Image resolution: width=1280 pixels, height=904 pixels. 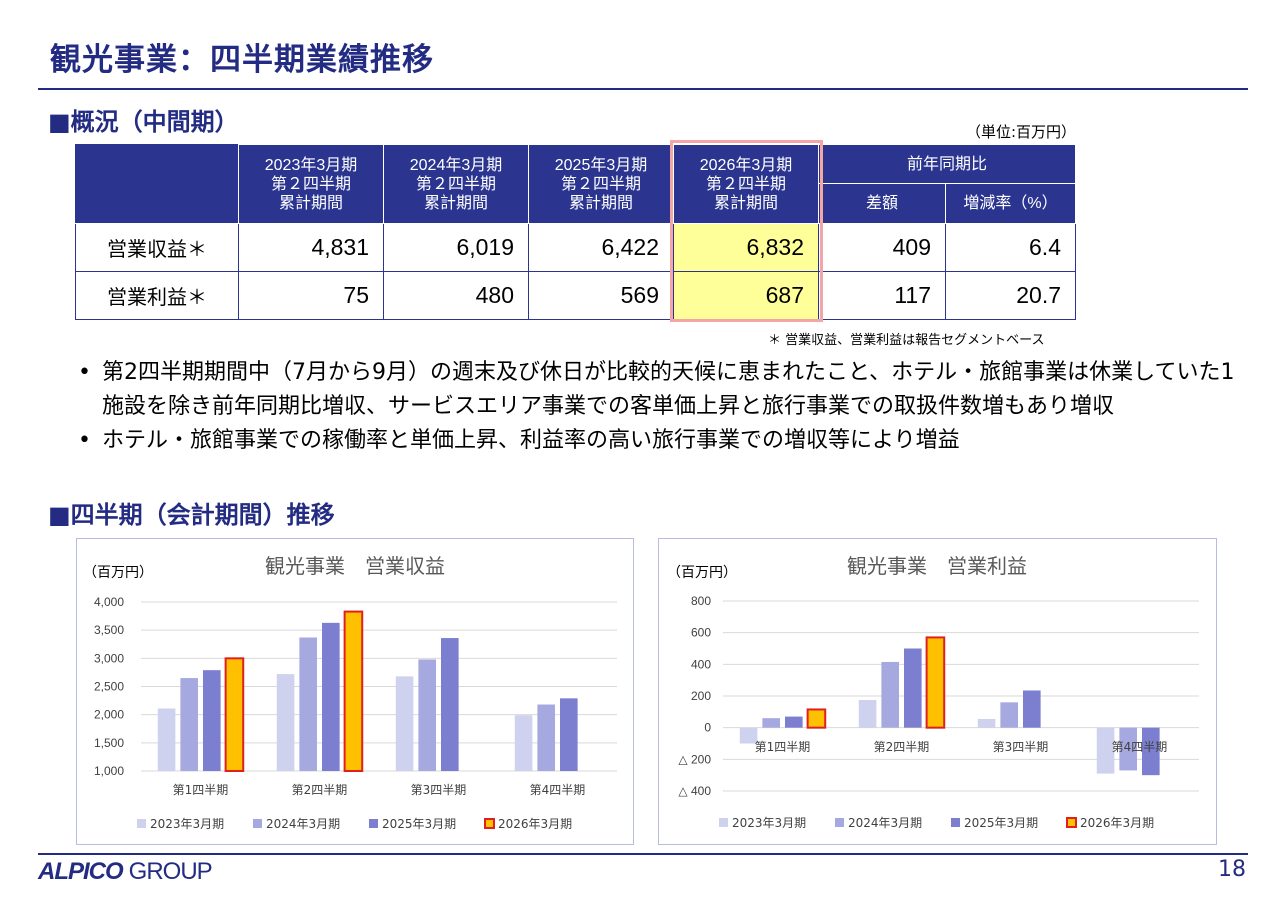 I want to click on diff-header: 差額, so click(x=882, y=203).